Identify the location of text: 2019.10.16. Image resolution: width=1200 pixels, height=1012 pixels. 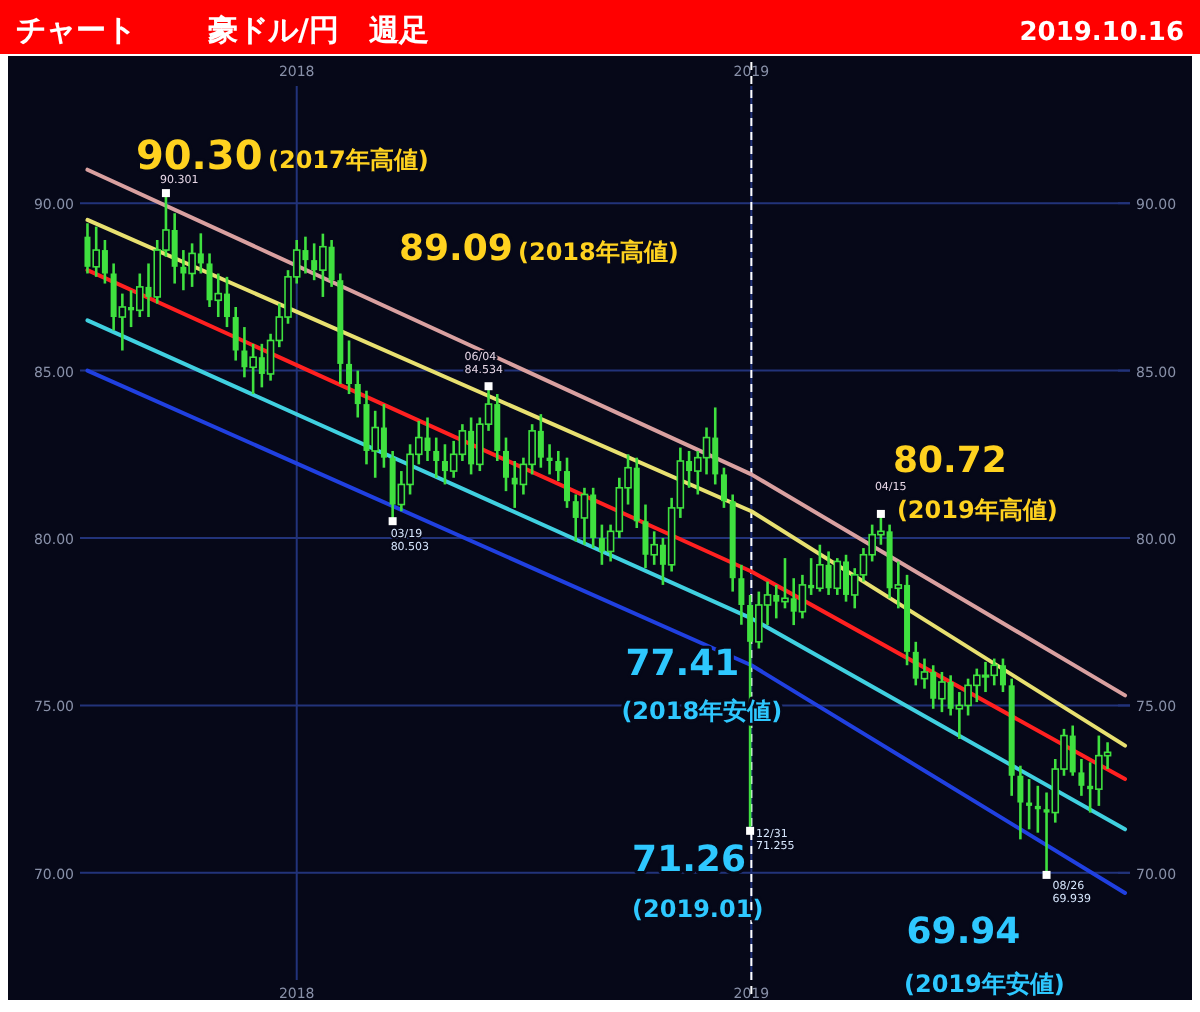
(1101, 33).